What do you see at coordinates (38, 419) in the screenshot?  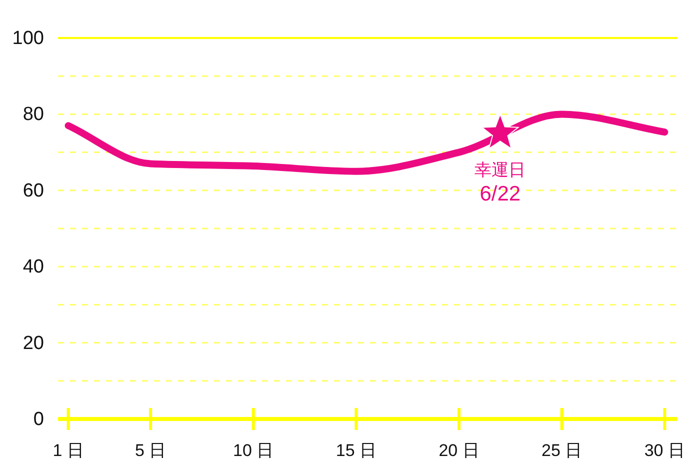 I see `y-tick-label: 0` at bounding box center [38, 419].